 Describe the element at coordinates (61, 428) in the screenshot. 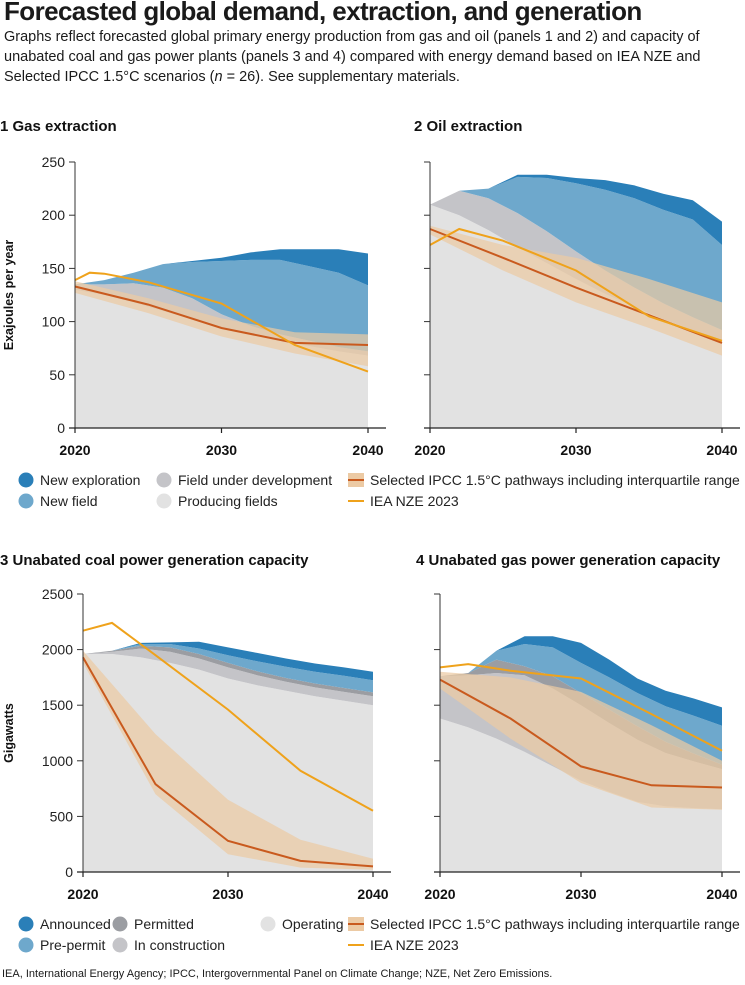

I see `y-tick-label-p1: 0` at that location.